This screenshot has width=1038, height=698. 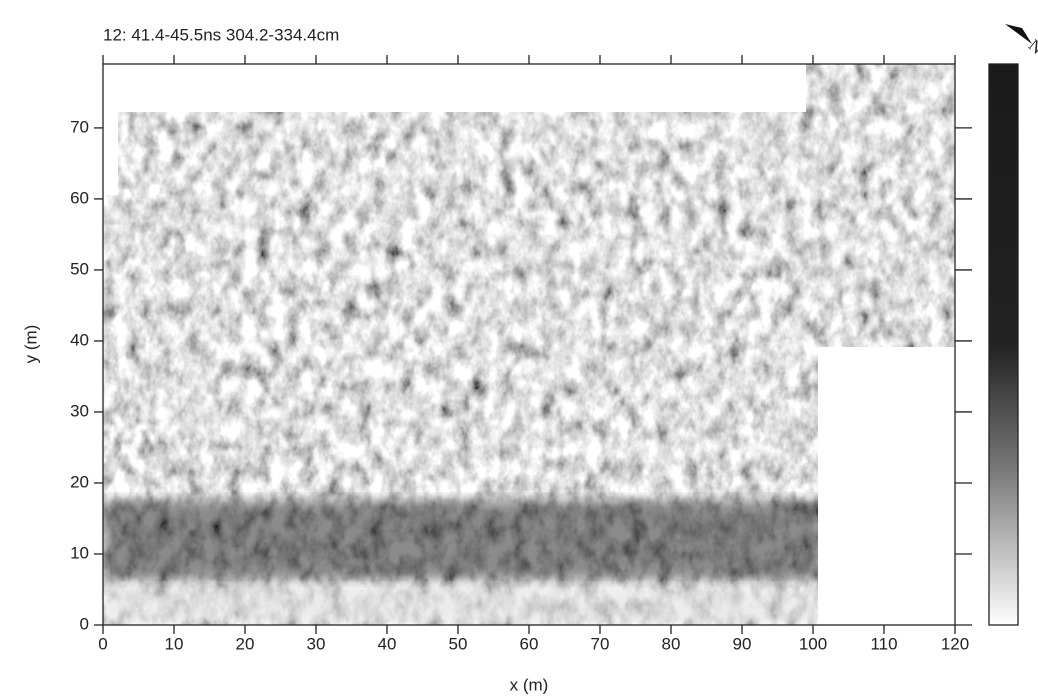 What do you see at coordinates (529, 643) in the screenshot?
I see `x-tick-label: 60` at bounding box center [529, 643].